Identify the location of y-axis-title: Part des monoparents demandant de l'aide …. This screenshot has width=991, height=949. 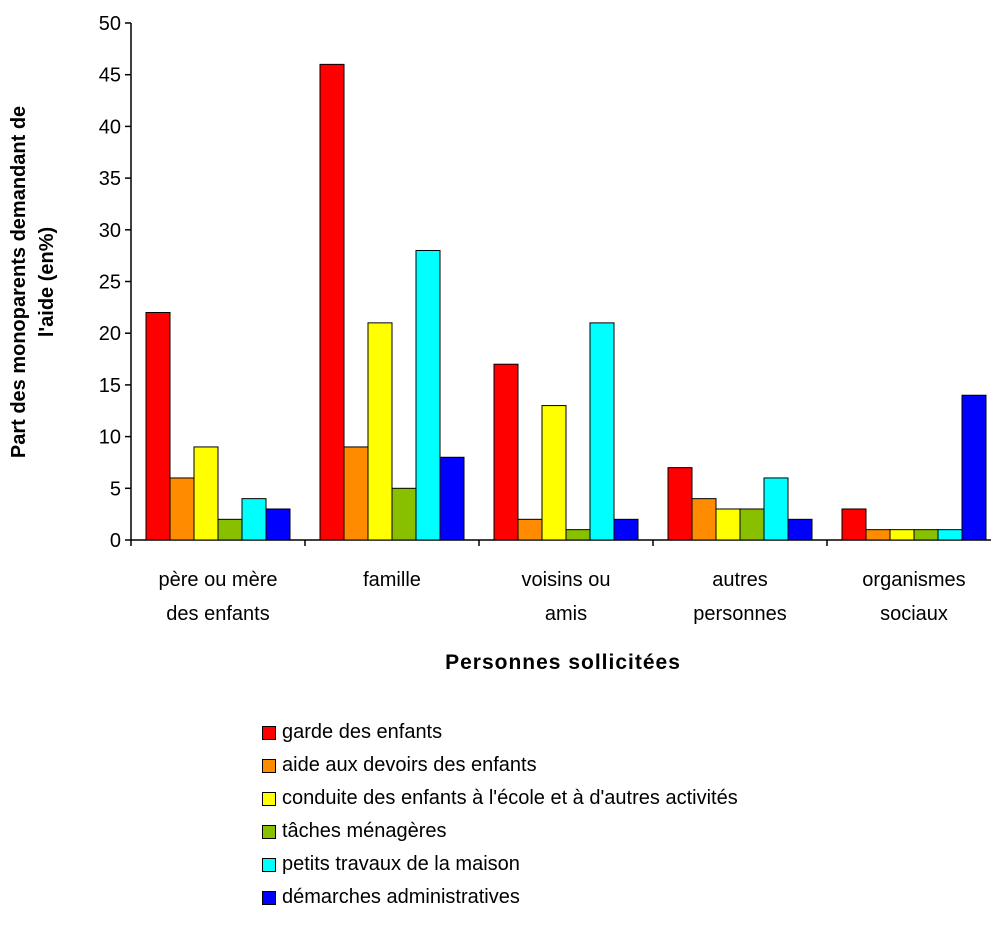
(33, 282).